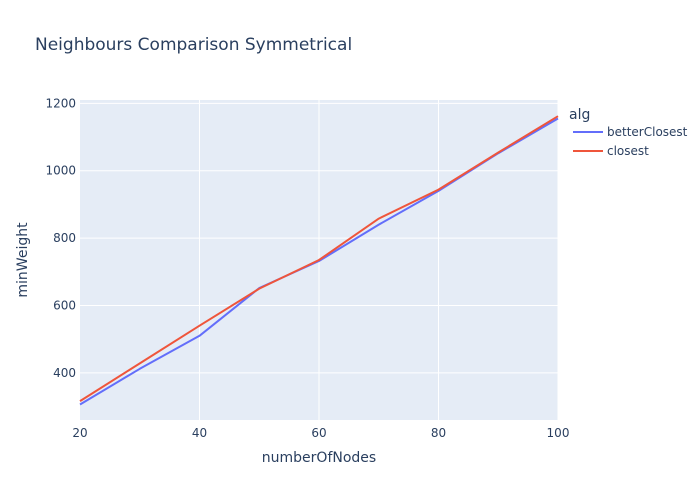 This screenshot has width=700, height=500. Describe the element at coordinates (628, 151) in the screenshot. I see `legend-label-closest: closest` at that location.